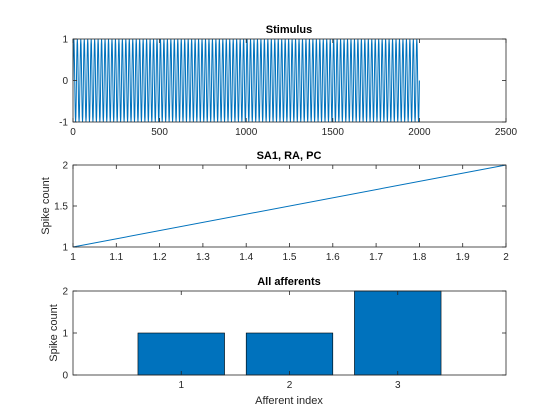 This screenshot has width=560, height=420. I want to click on sa1-ra-pc-xtick-label: 1.7, so click(376, 257).